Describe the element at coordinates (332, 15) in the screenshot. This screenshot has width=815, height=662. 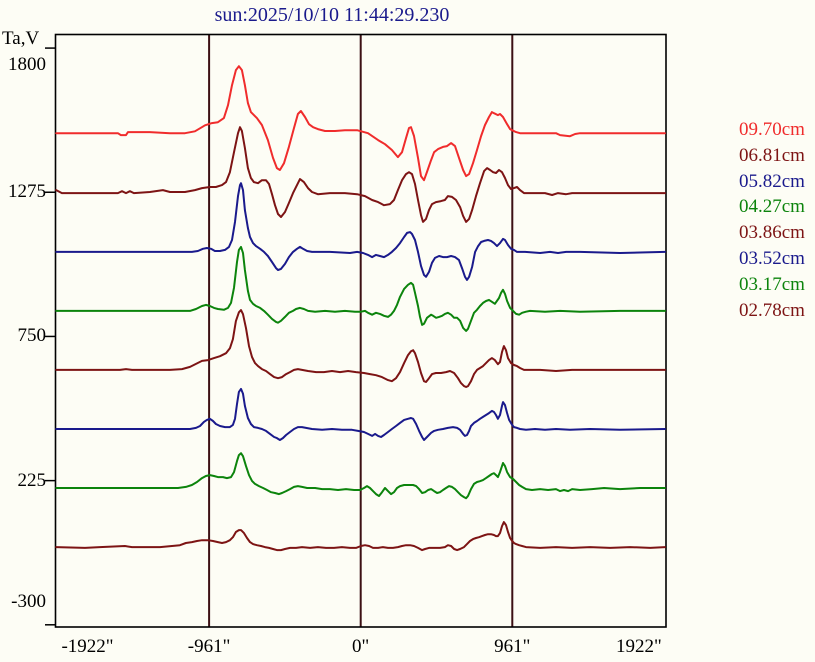
I see `chart-title: sun:2025/10/10 11:44:29.230` at that location.